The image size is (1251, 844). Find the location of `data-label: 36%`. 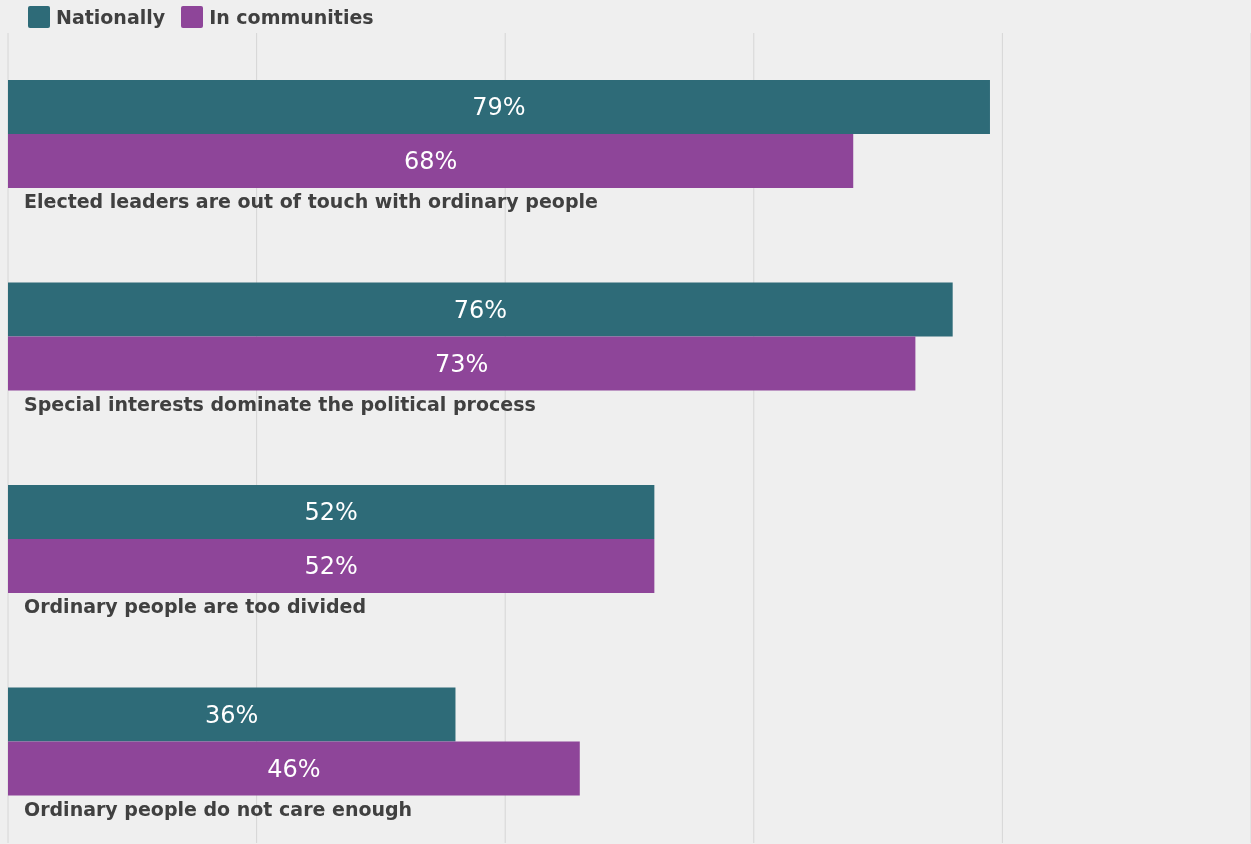

data-label: 36% is located at coordinates (232, 714).